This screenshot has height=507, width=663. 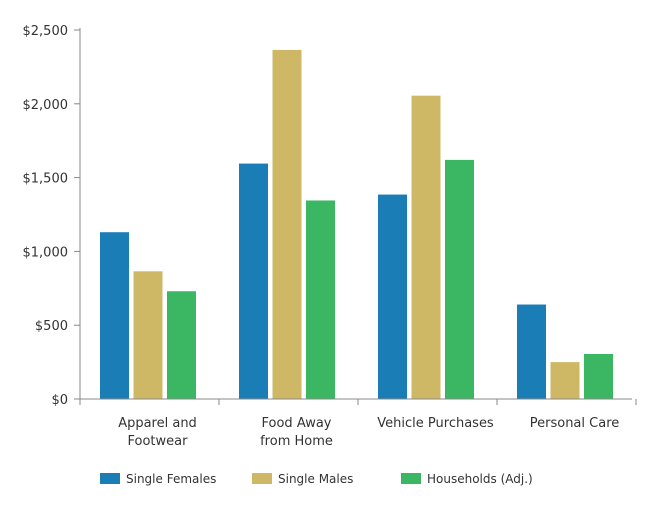 I want to click on y-axis: $0 $500 $1,000 $1,500 $2,000 $2,500, so click(x=52, y=216).